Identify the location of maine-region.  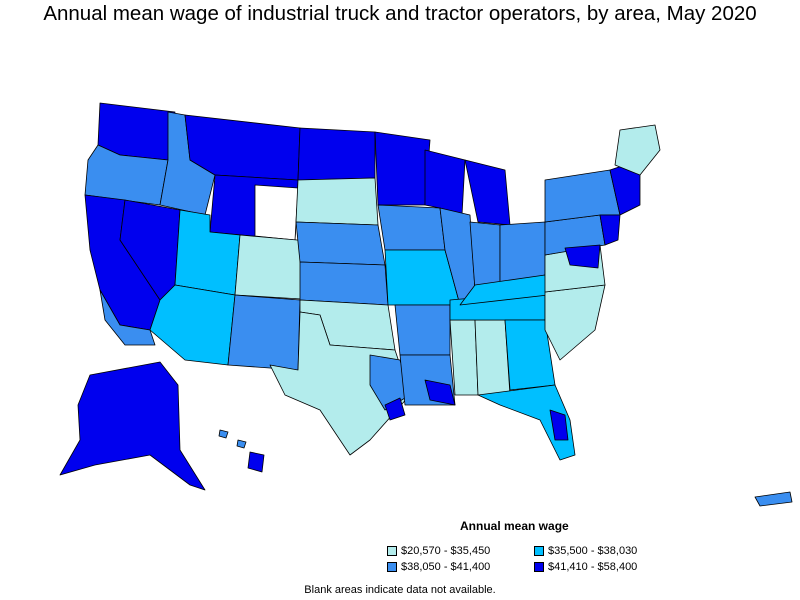
(637, 150).